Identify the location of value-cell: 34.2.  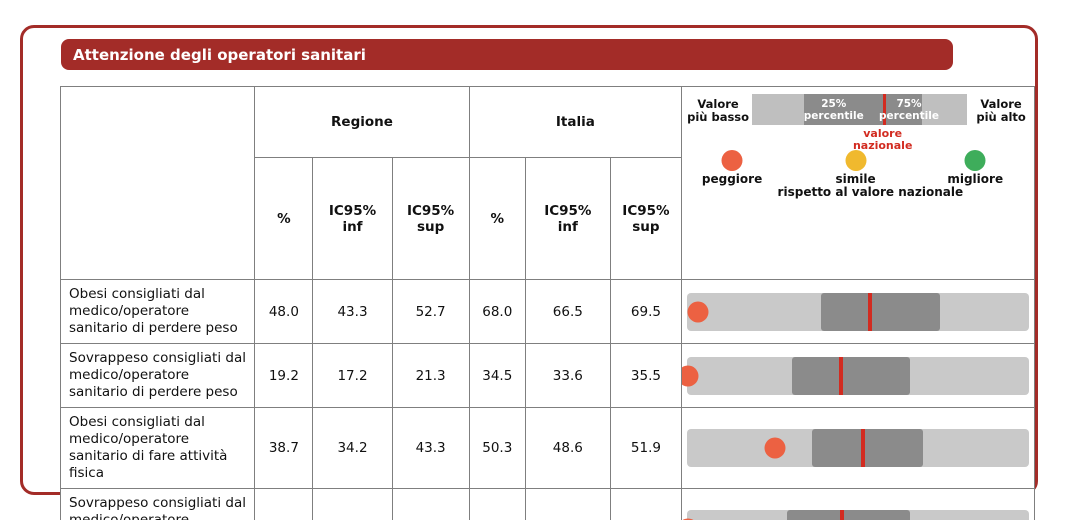
(352, 448).